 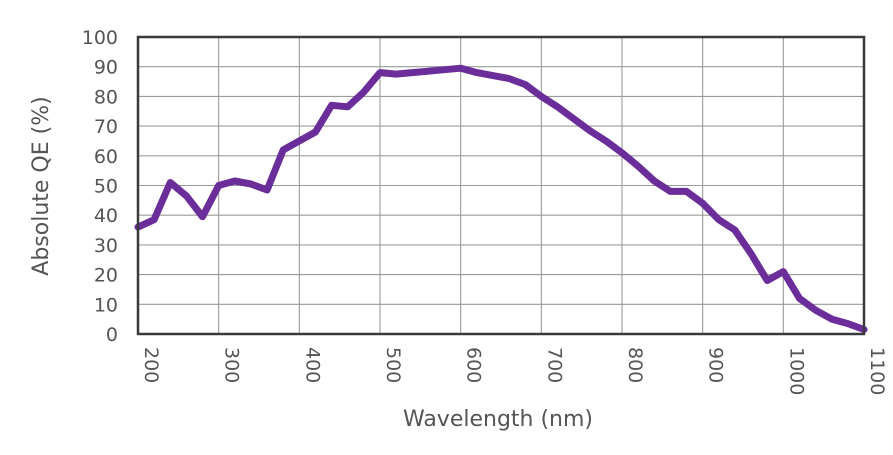 What do you see at coordinates (112, 335) in the screenshot?
I see `y-tick-label: 0` at bounding box center [112, 335].